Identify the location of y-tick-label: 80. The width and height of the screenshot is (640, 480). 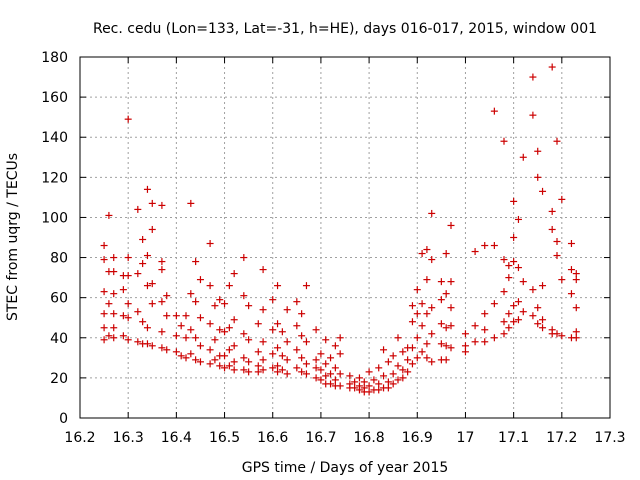
(59, 259).